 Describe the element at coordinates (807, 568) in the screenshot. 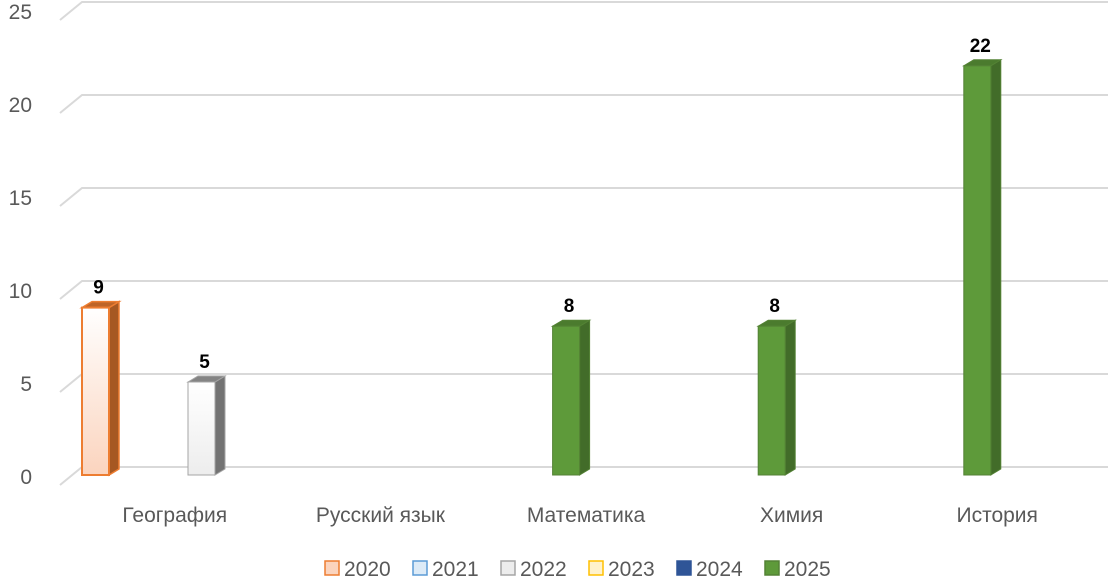

I see `legend-label: 2025` at that location.